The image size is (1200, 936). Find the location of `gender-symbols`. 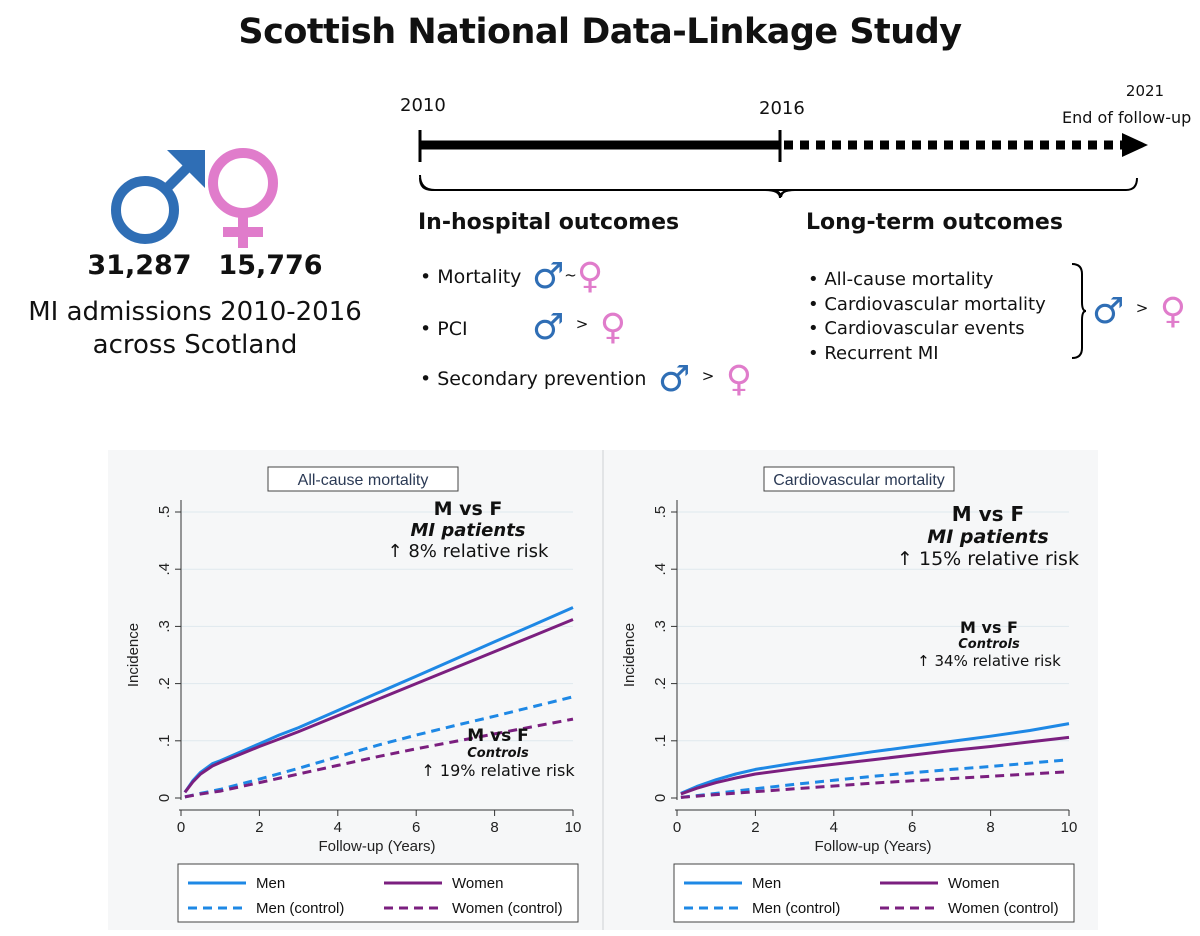

gender-symbols is located at coordinates (194, 198).